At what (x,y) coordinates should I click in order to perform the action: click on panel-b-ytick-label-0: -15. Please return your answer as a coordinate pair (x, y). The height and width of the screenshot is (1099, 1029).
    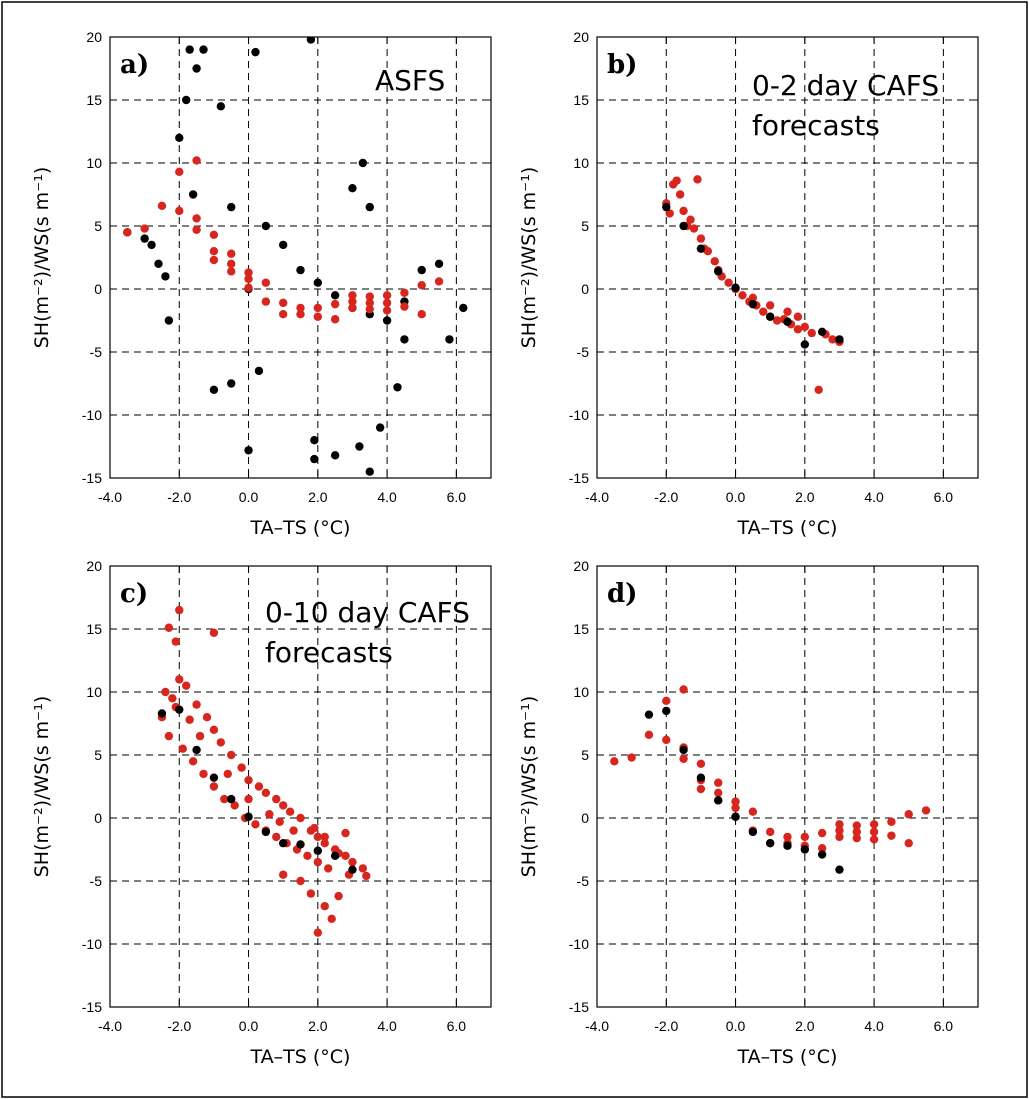
    Looking at the image, I should click on (579, 478).